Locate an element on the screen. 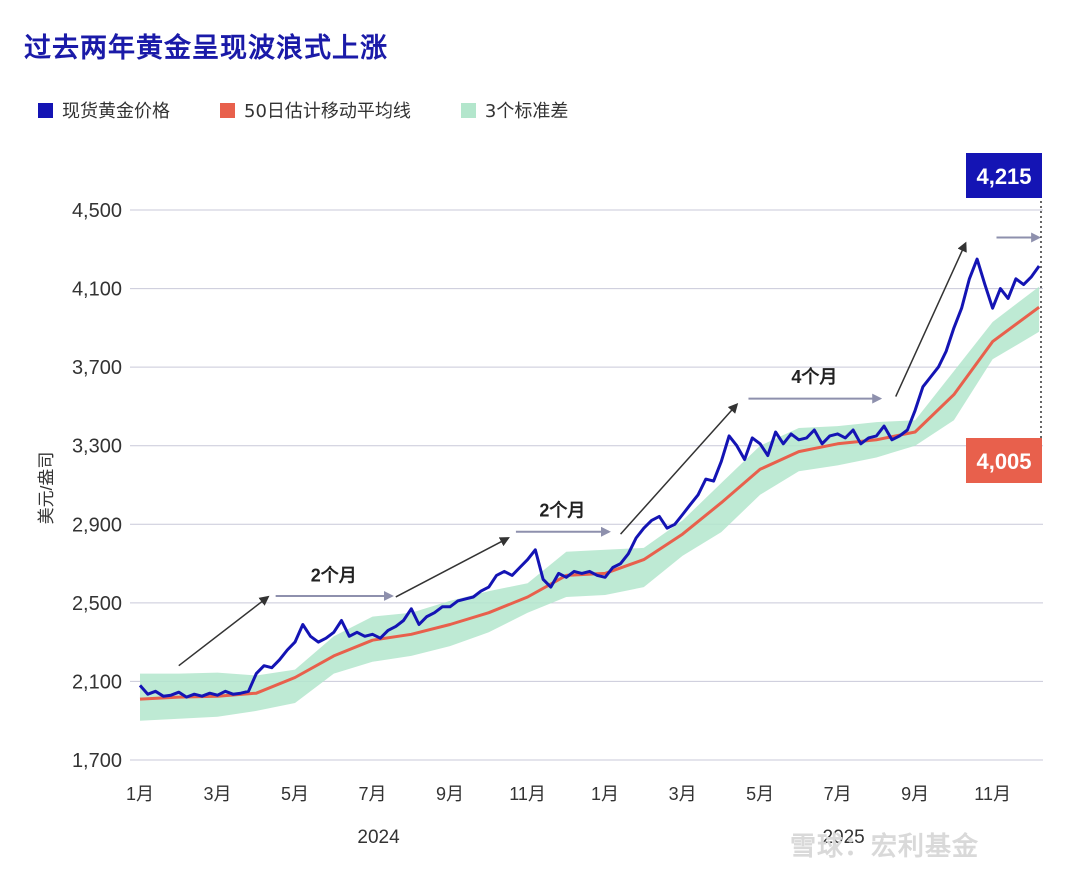 This screenshot has width=1080, height=877. legend-item-std-band: 3个标准差 is located at coordinates (514, 110).